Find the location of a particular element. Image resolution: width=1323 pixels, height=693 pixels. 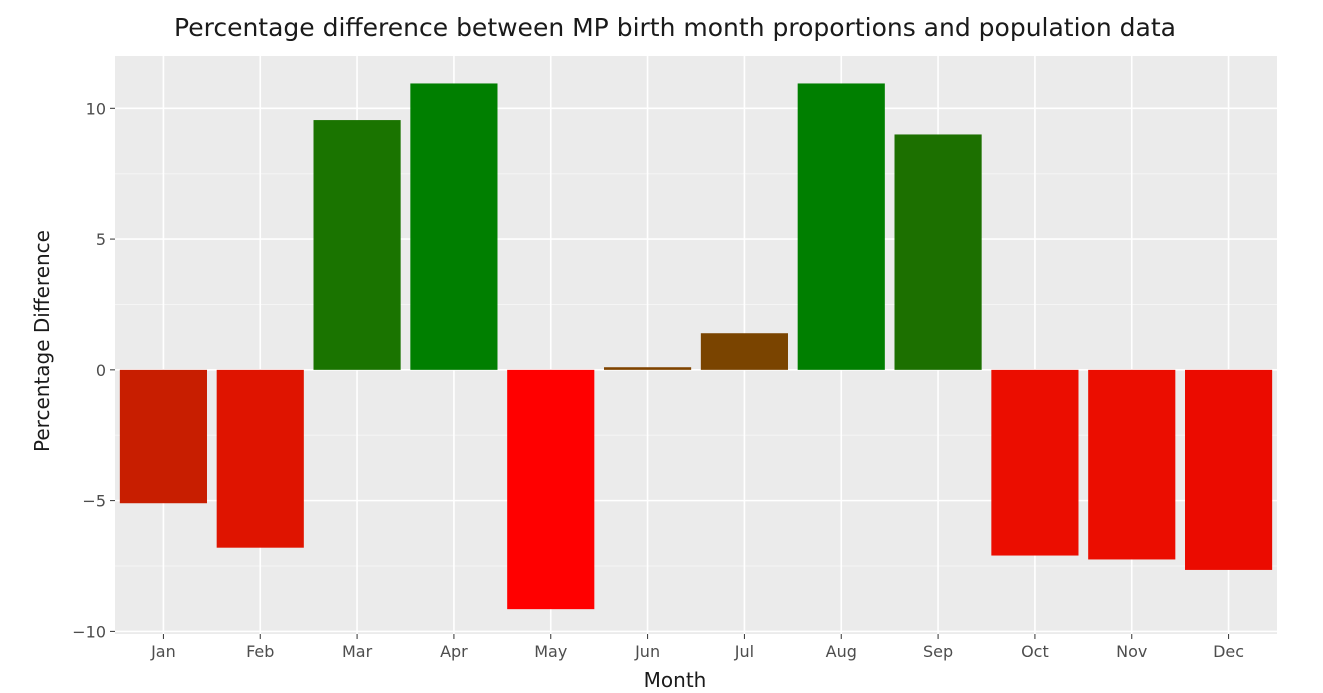

x-tick-label: Jul is located at coordinates (744, 651).